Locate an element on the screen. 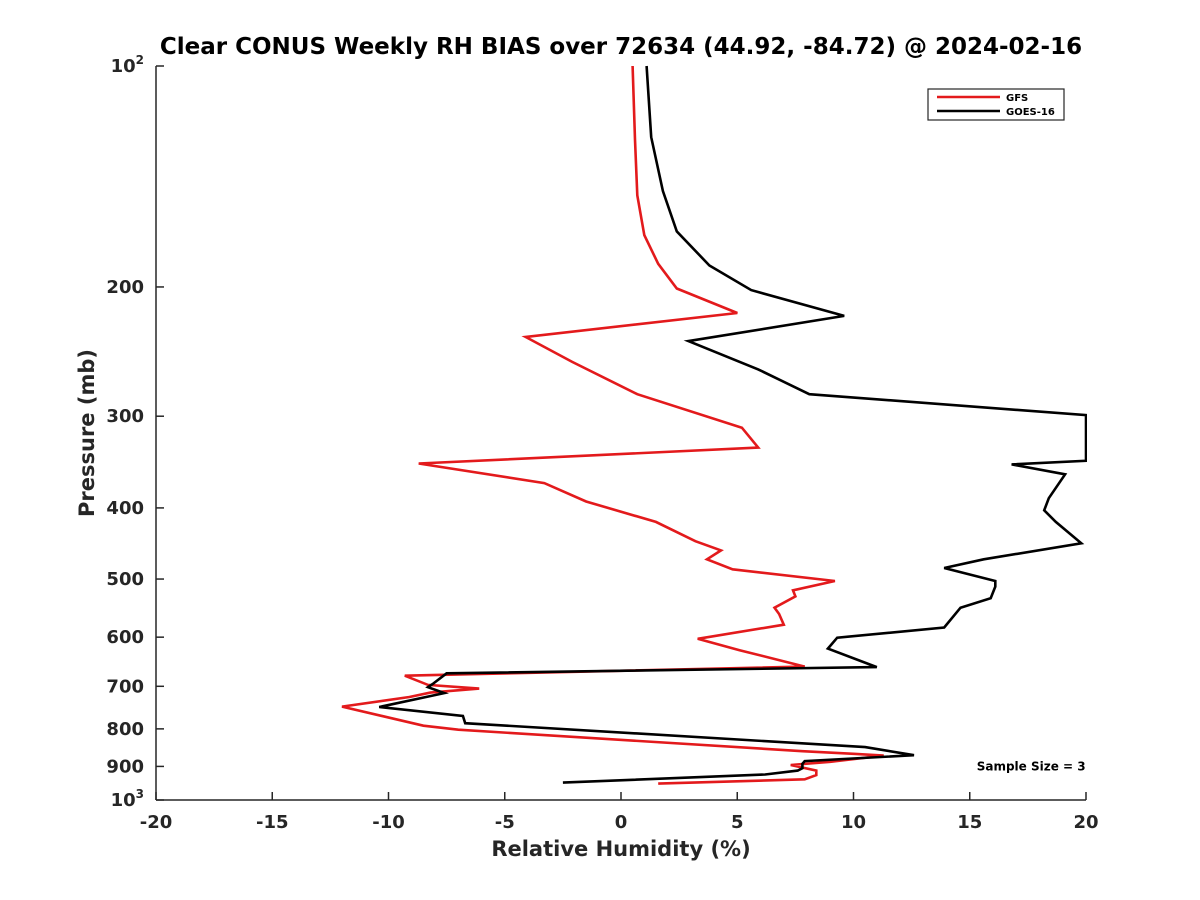 The width and height of the screenshot is (1200, 900). x-tick-label: -5 is located at coordinates (505, 822).